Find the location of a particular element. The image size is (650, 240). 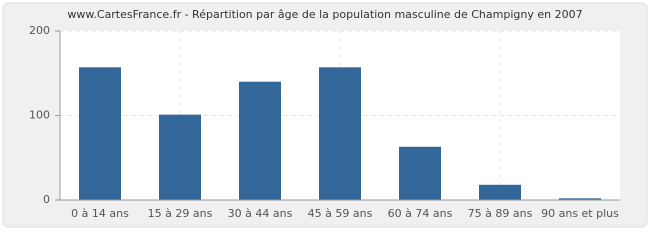

x-tick-label: 75 à 89 ans is located at coordinates (500, 213).